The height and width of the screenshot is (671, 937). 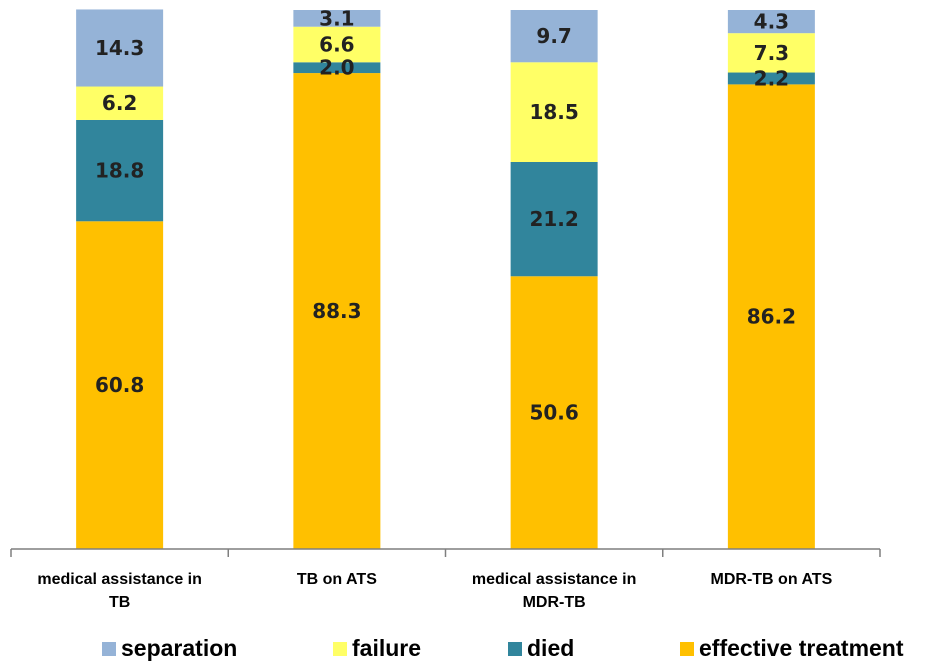 What do you see at coordinates (179, 648) in the screenshot?
I see `legend-label-separation: separation` at bounding box center [179, 648].